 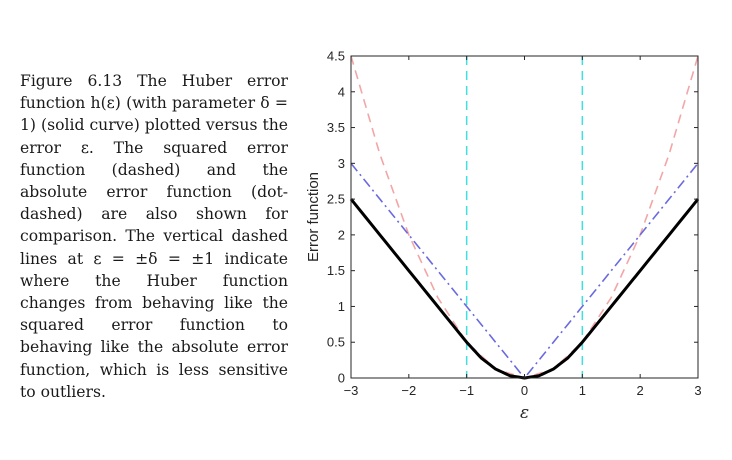 I want to click on y-tick-label: 3.5, so click(x=336, y=127).